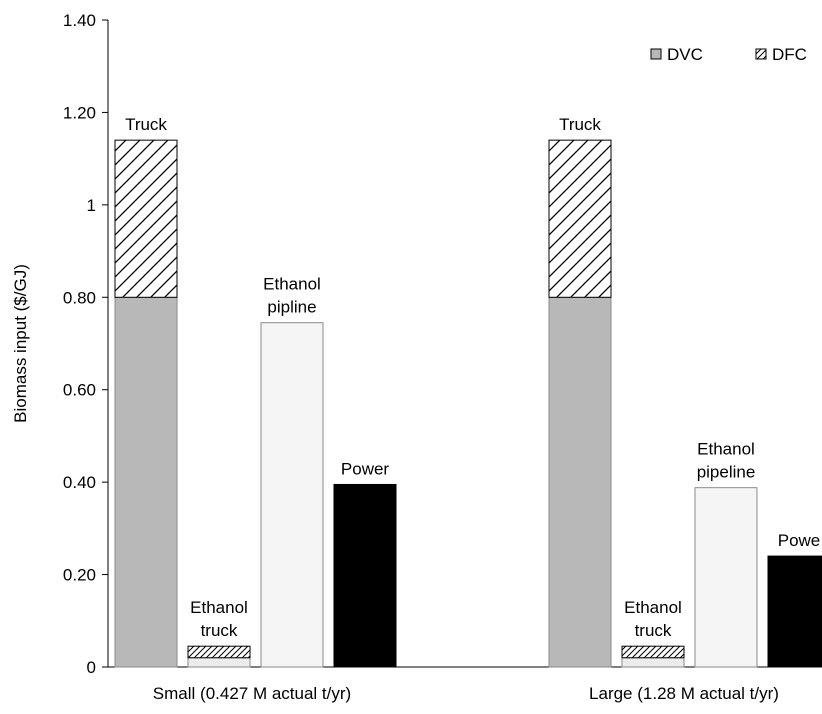 The image size is (822, 714). What do you see at coordinates (252, 693) in the screenshot?
I see `x-category-label: Small (0.427 M actual t/yr)` at bounding box center [252, 693].